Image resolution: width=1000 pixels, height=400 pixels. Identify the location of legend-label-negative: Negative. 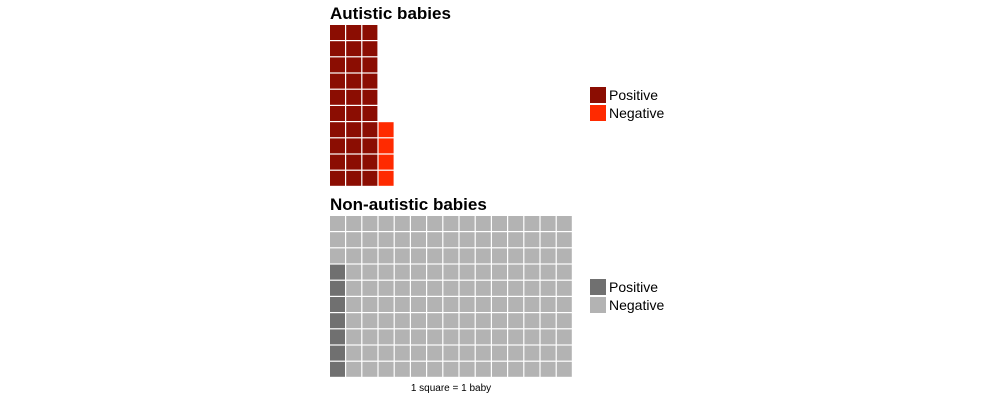
(637, 113).